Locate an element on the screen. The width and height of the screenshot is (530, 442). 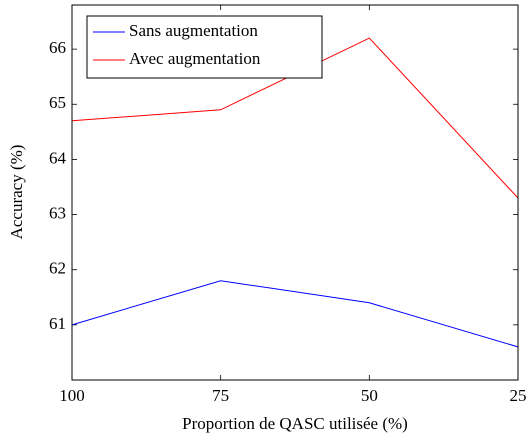
y-tick-label: 64 is located at coordinates (58, 157).